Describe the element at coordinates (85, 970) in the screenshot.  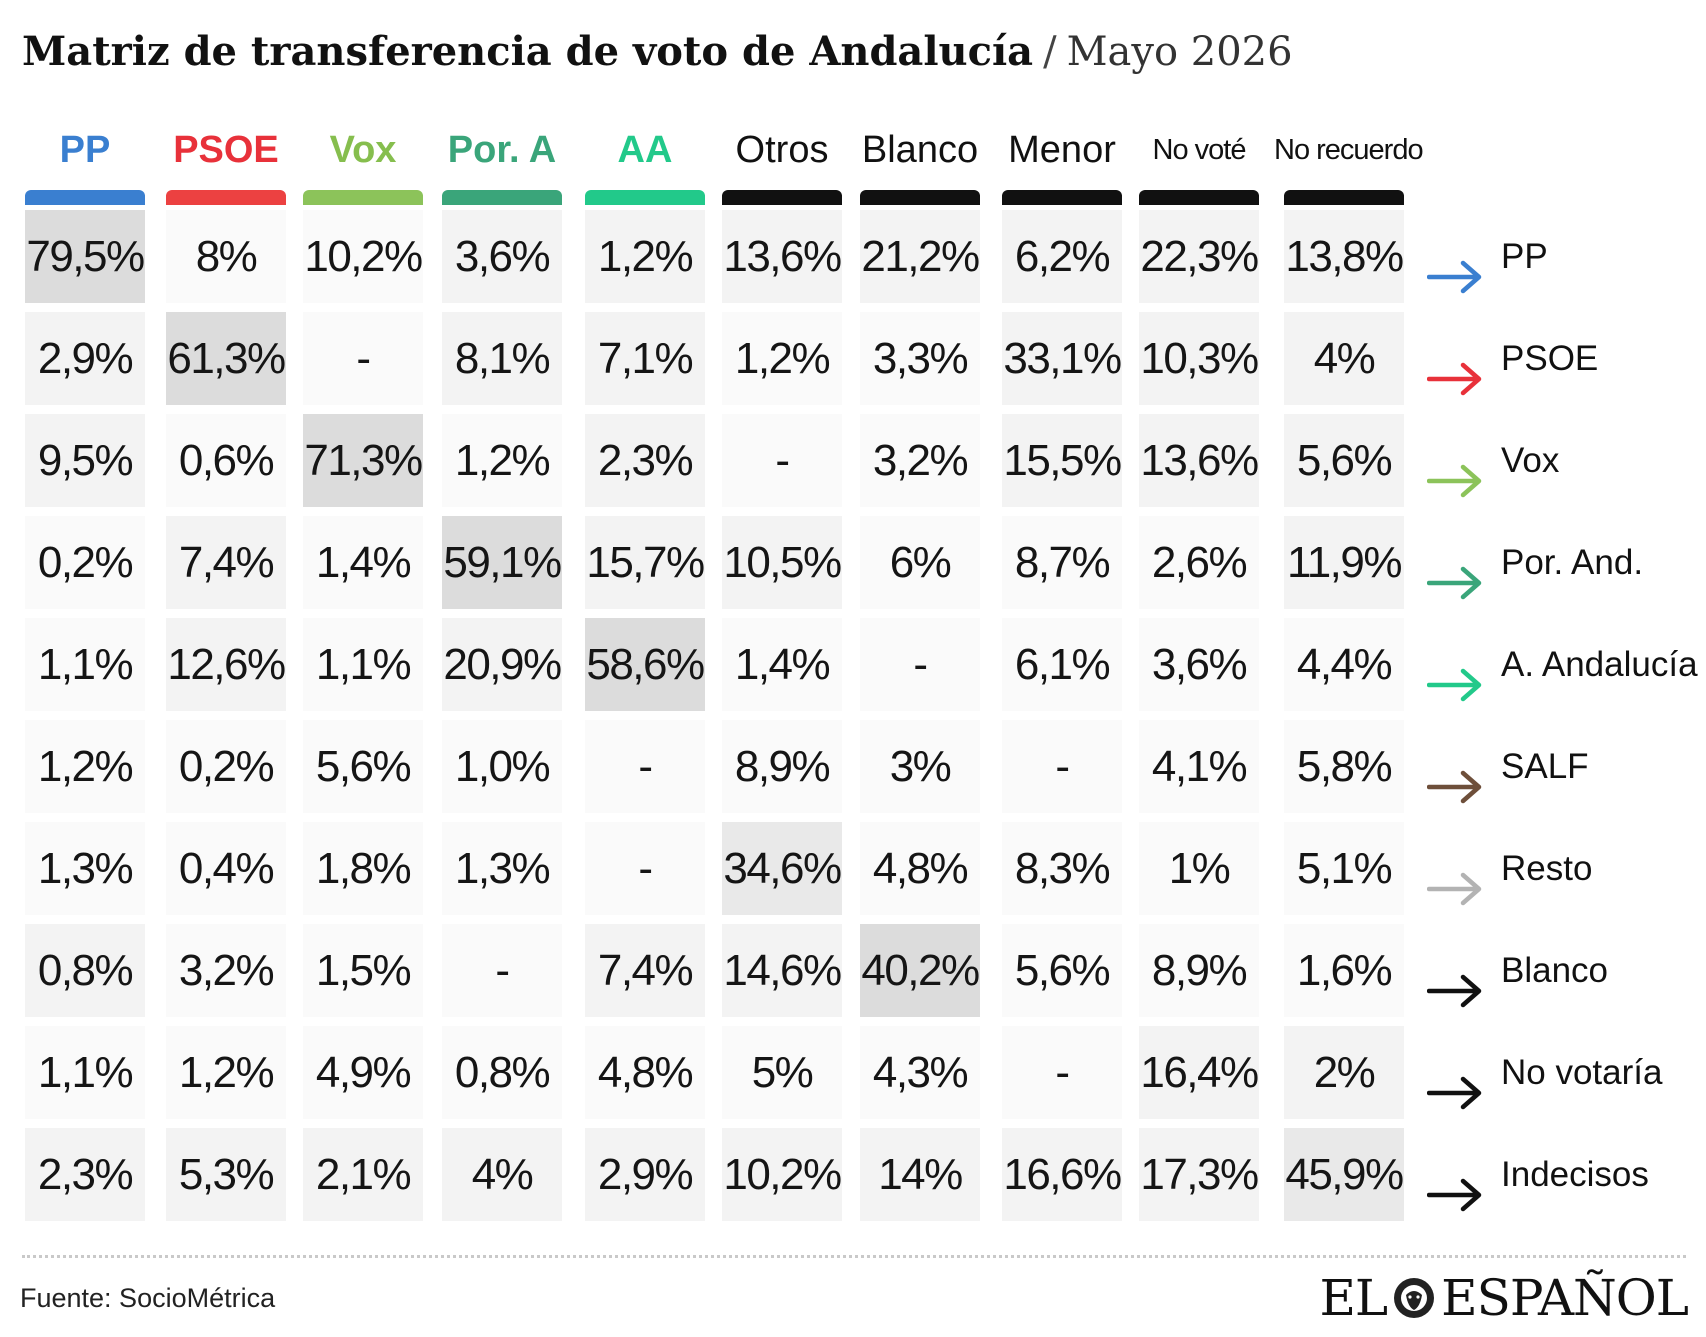
I see `cell-blanco-pp: 0,8%` at that location.